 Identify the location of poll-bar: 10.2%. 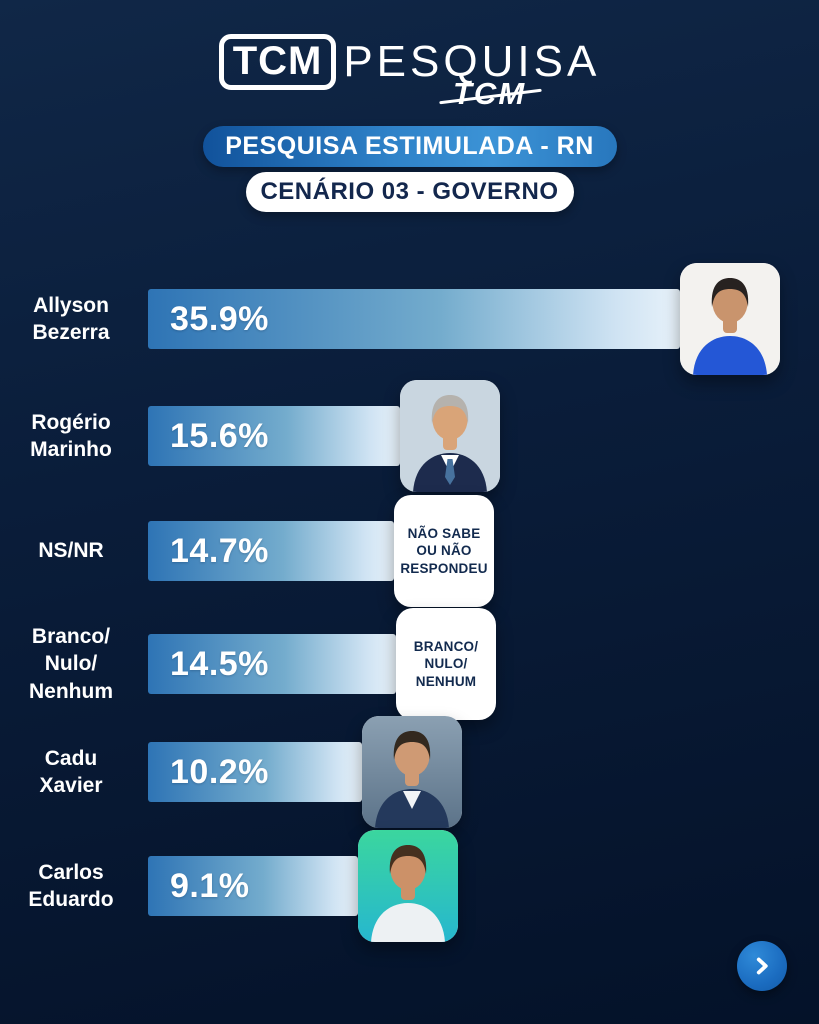
(255, 772).